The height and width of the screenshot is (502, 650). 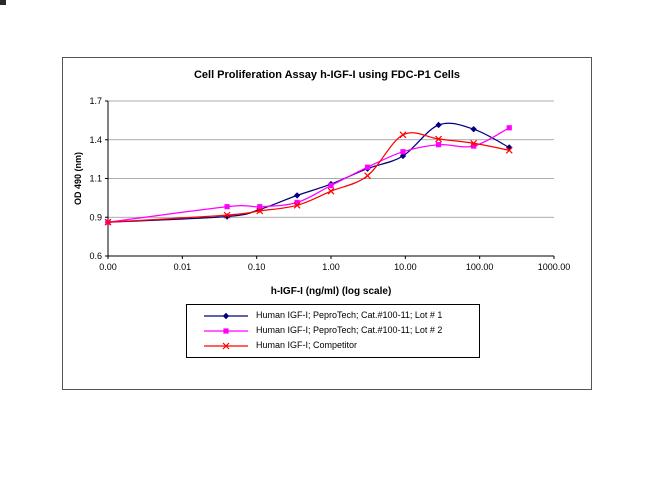 What do you see at coordinates (257, 267) in the screenshot?
I see `svg-text: 0.10` at bounding box center [257, 267].